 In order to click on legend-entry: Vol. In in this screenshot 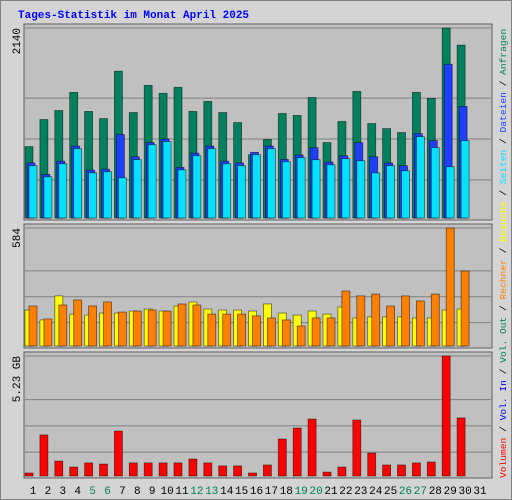, I will do `click(503, 400)`.